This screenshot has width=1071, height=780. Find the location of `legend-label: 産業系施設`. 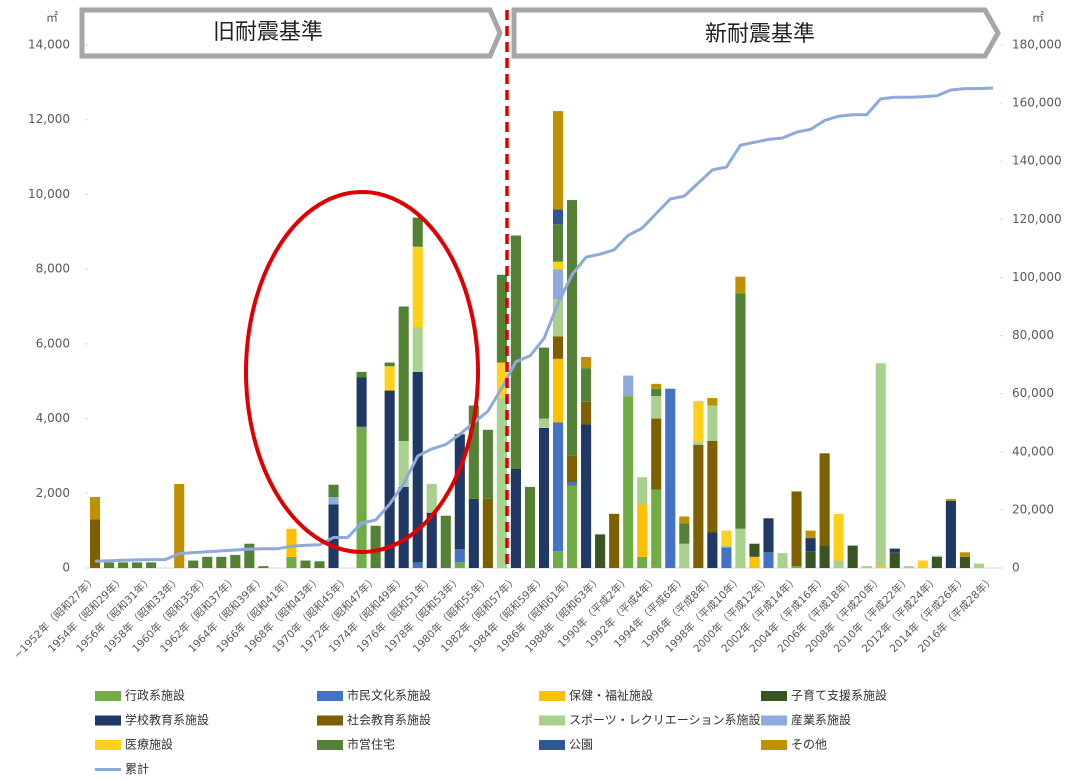

legend-label: 産業系施設 is located at coordinates (821, 719).